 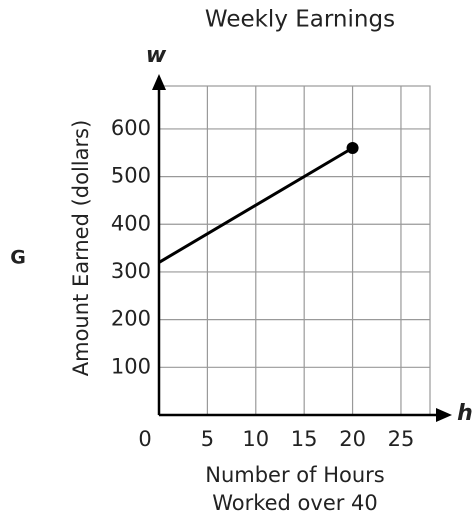 What do you see at coordinates (352, 147) in the screenshot?
I see `end-point` at bounding box center [352, 147].